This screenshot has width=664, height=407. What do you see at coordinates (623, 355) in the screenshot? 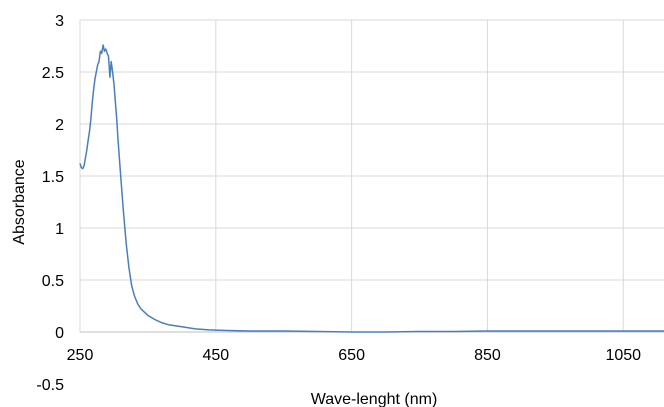
I see `x-tick-label: 1050` at bounding box center [623, 355].